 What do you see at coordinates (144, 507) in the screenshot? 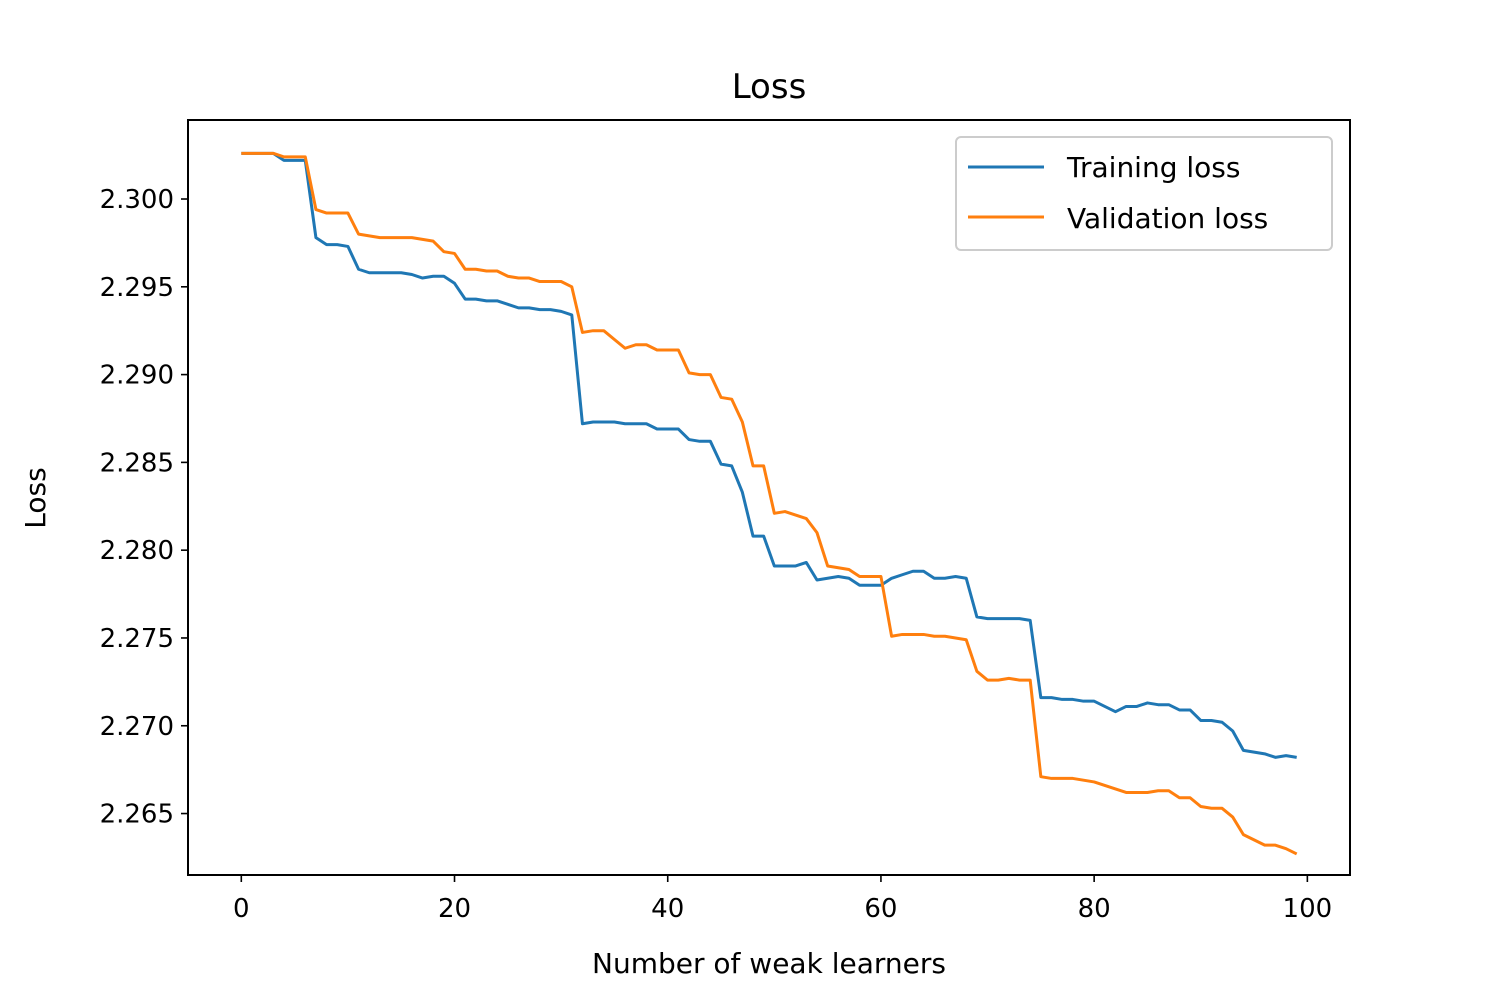
I see `y-axis: 2.265 2.270 2.275 2.280 2.285 2.290 2.295 2.300` at bounding box center [144, 507].